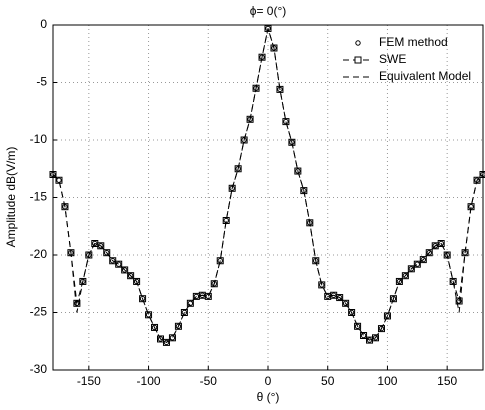  I want to click on y-axis-label: Amplitude dB(V/m), so click(11, 197).